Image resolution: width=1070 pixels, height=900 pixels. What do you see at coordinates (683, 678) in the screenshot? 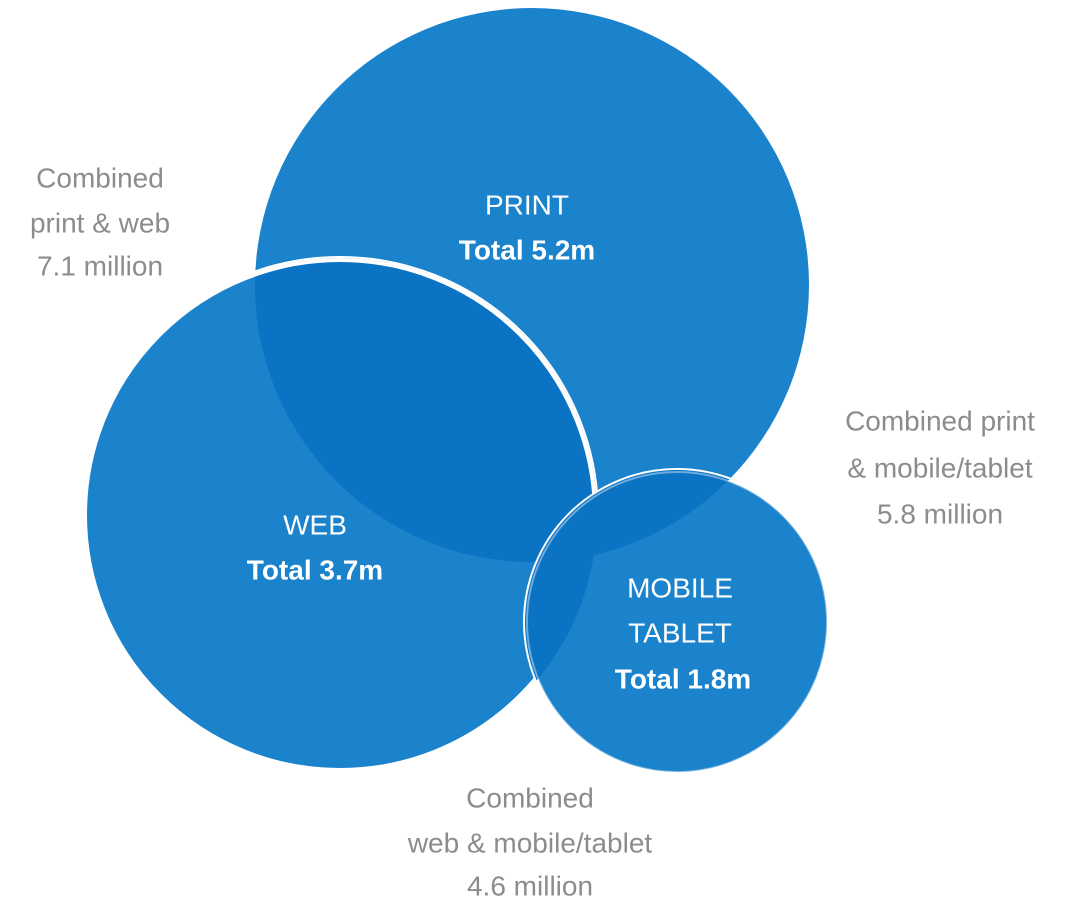
I see `set-total: Total 1.8m` at bounding box center [683, 678].